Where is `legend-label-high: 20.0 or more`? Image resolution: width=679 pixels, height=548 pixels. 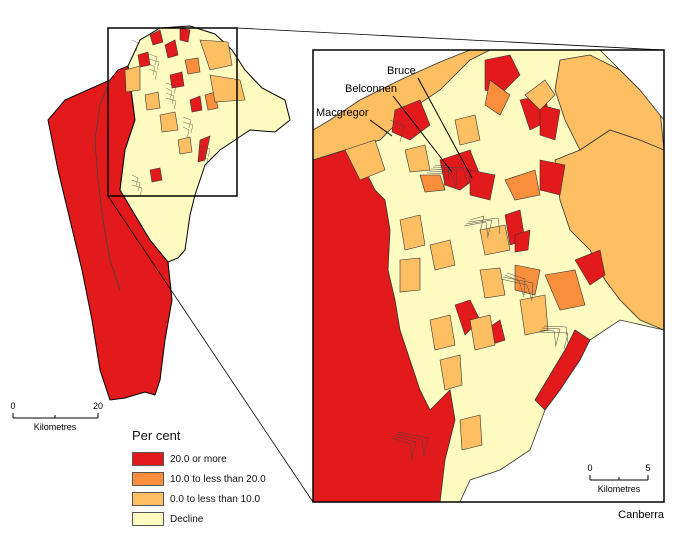 legend-label-high: 20.0 or more is located at coordinates (198, 459).